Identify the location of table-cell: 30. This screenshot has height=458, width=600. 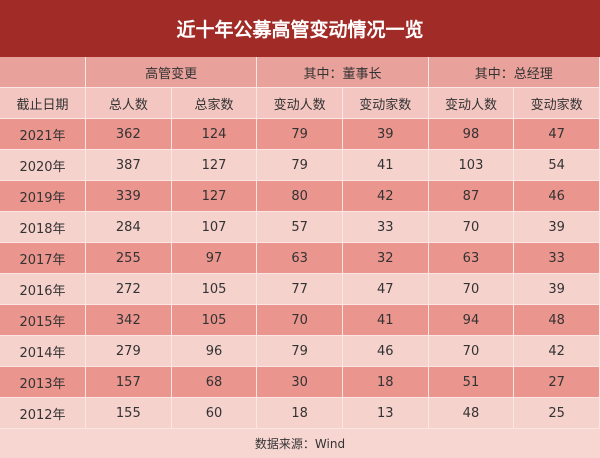
(299, 382).